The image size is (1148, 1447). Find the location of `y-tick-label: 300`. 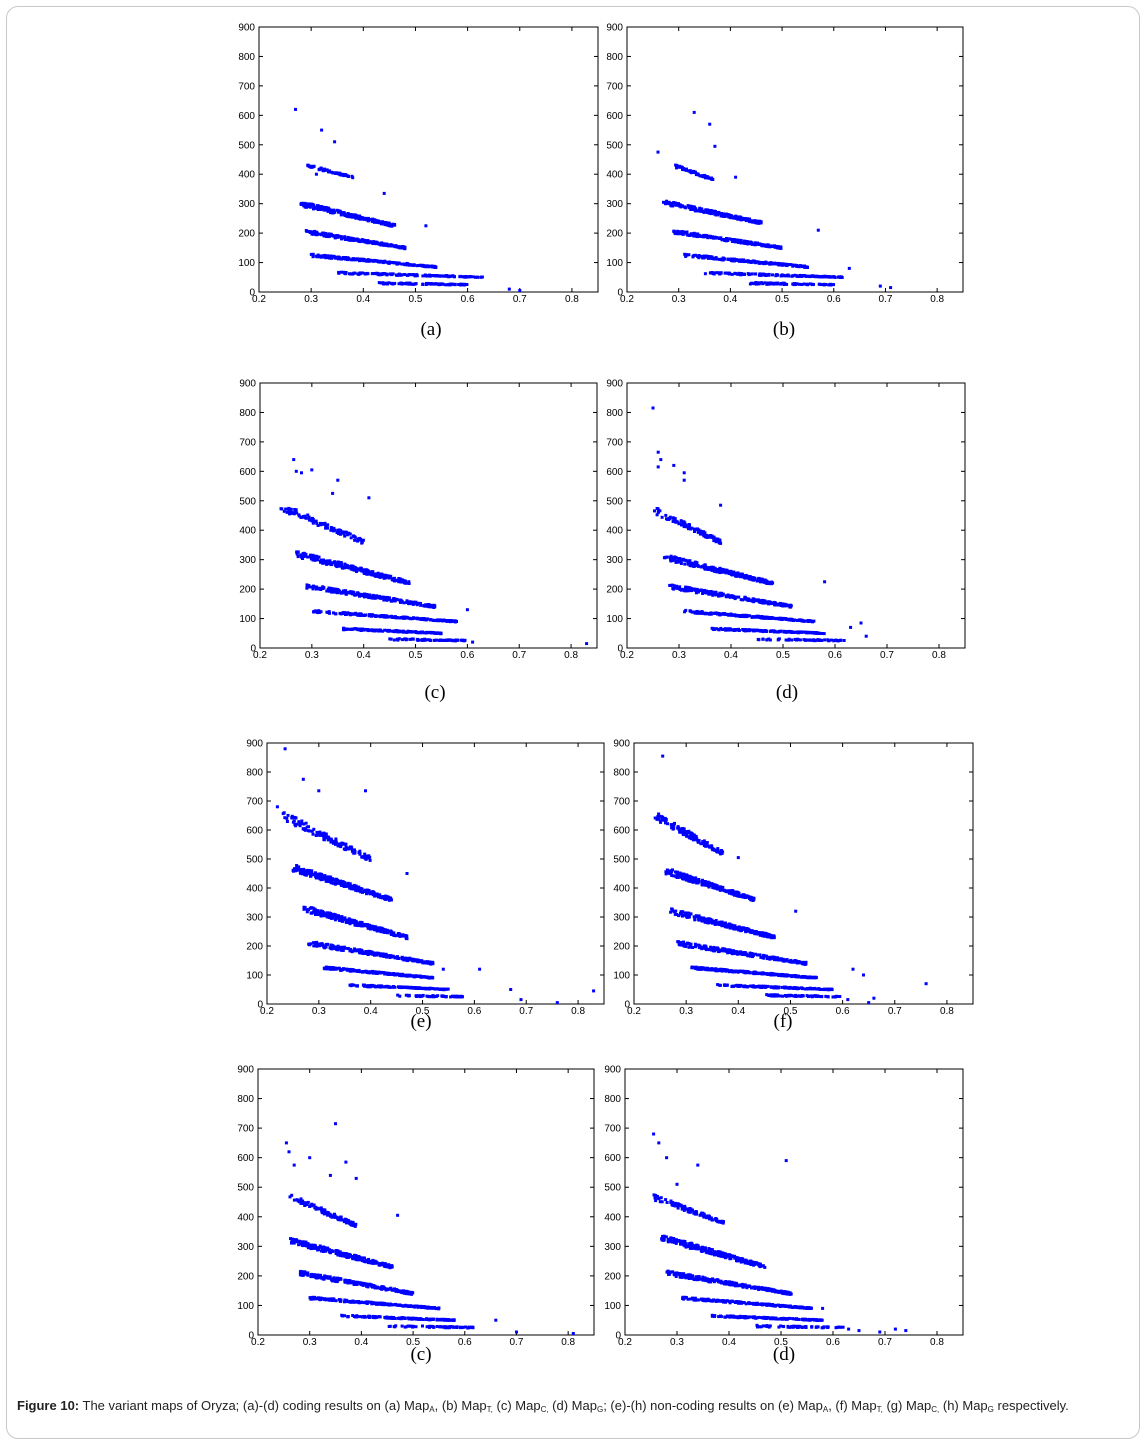

y-tick-label: 300 is located at coordinates (247, 560).